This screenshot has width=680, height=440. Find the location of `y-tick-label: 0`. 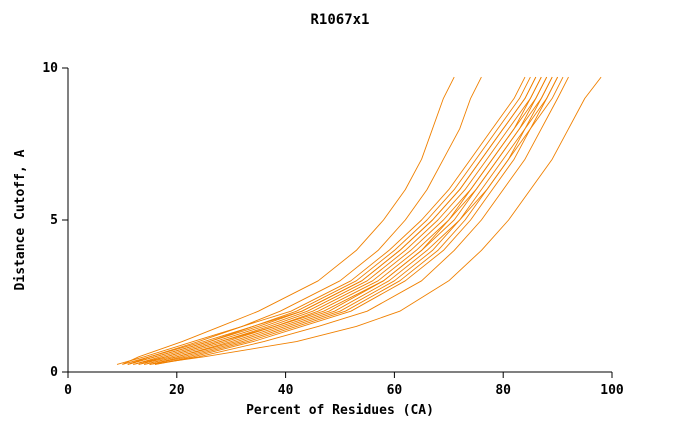

y-tick-label: 0 is located at coordinates (54, 372).